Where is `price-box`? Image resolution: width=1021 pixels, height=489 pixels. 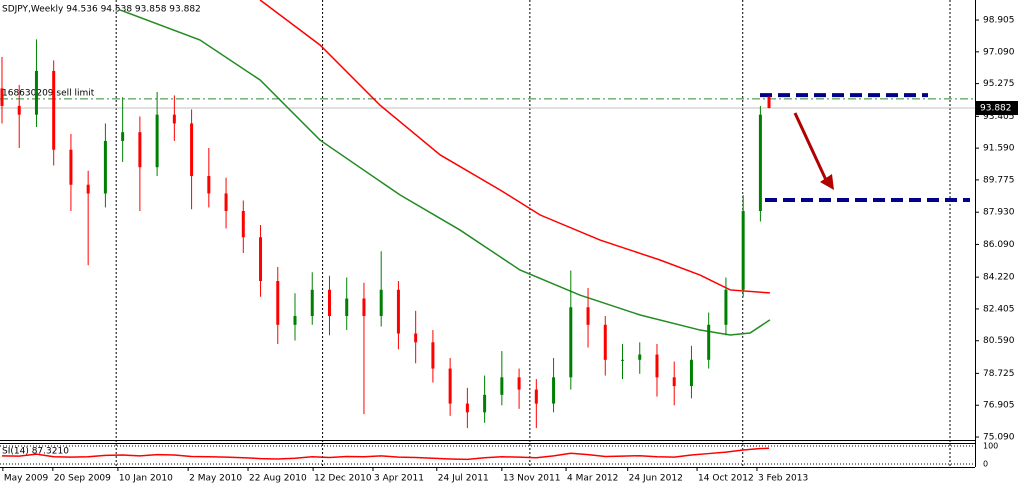
price-box is located at coordinates (997, 107).